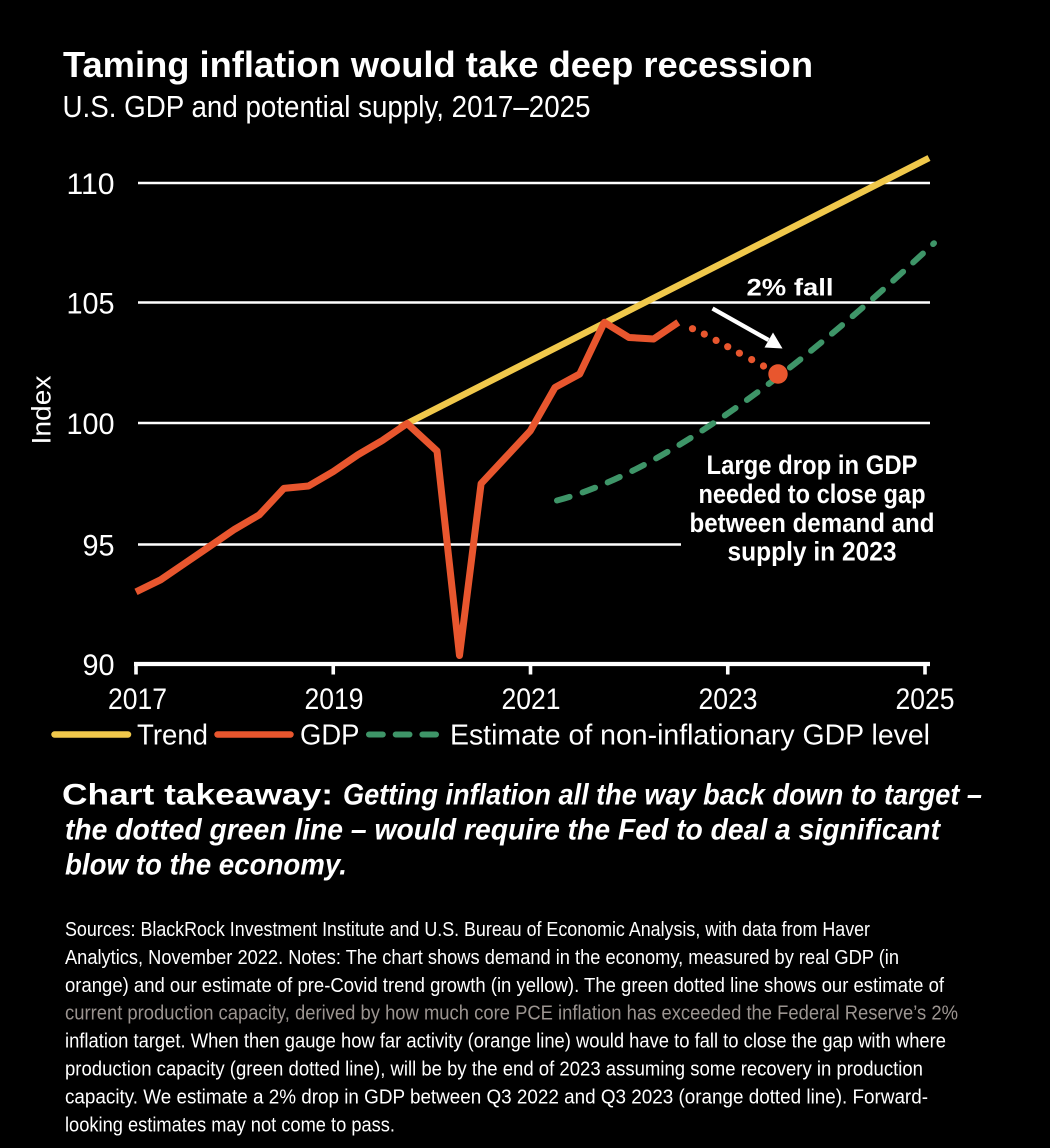  Describe the element at coordinates (925, 699) in the screenshot. I see `svg-text: 2025` at that location.